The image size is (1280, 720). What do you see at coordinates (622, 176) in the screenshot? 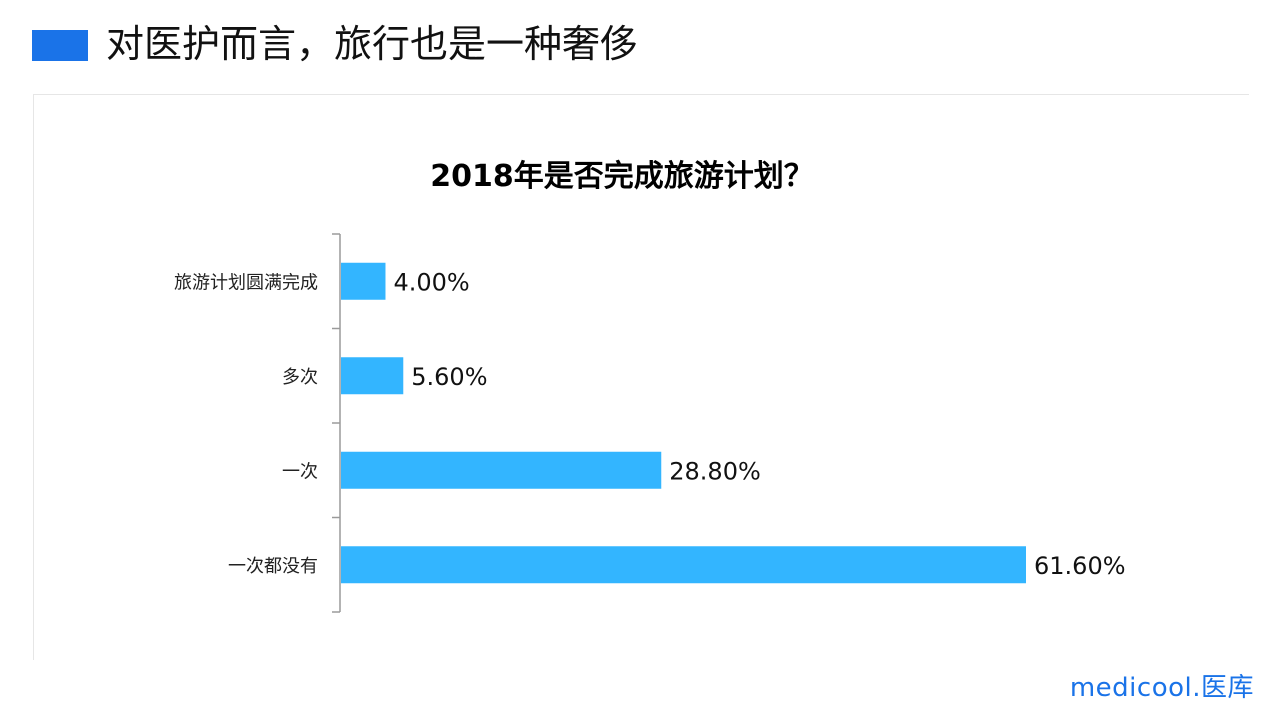
I see `chart-title: 2018年是否完成旅游计划？` at bounding box center [622, 176].